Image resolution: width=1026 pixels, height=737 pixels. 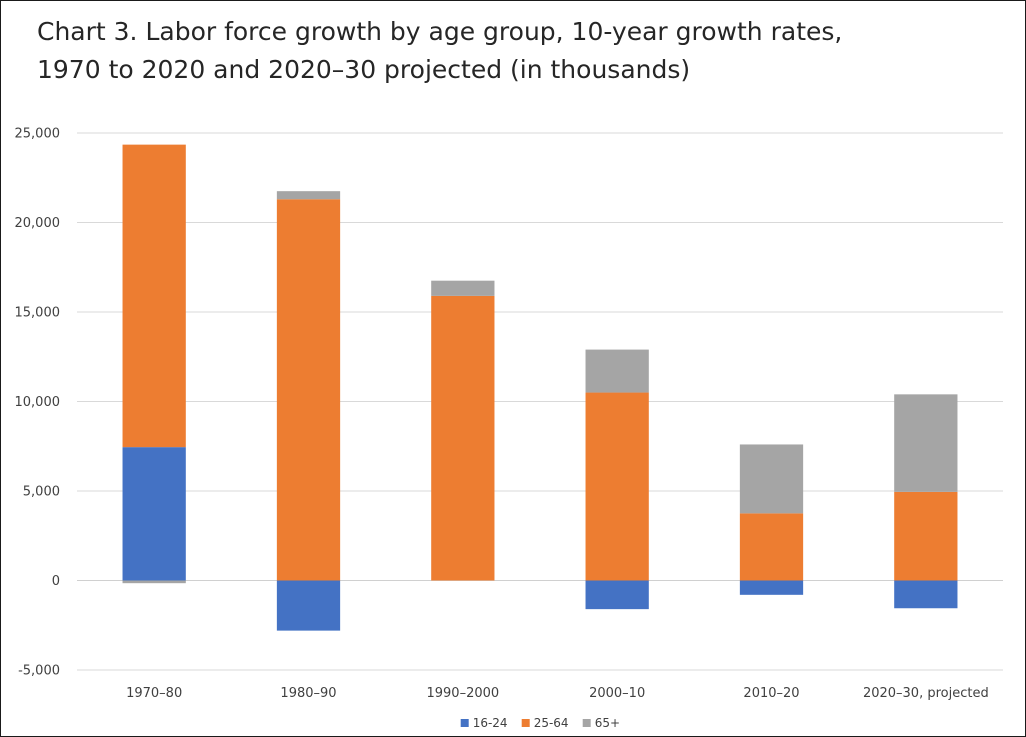 What do you see at coordinates (154, 693) in the screenshot?
I see `x-tick-label-1970-80: 1970–80` at bounding box center [154, 693].